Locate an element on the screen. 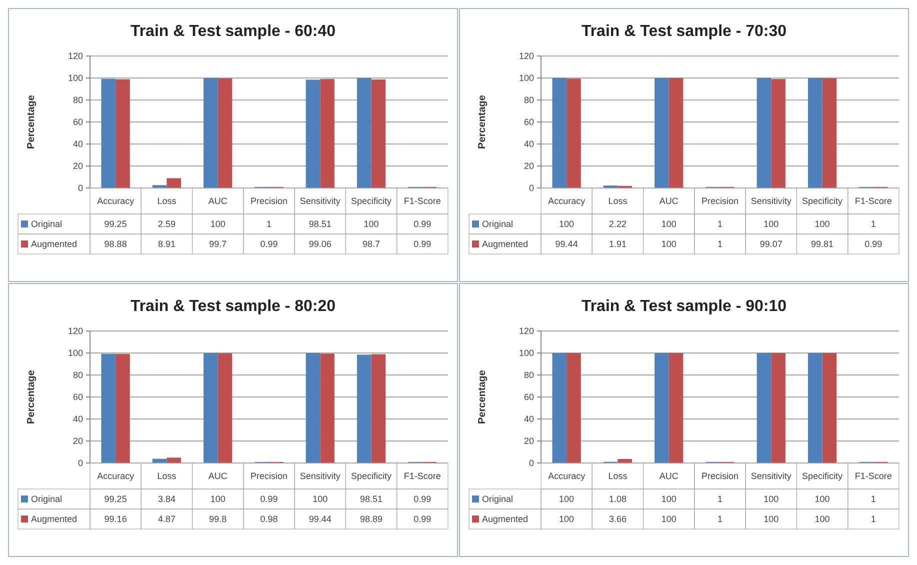 The image size is (917, 565). x-tick-label: AUC is located at coordinates (218, 476).